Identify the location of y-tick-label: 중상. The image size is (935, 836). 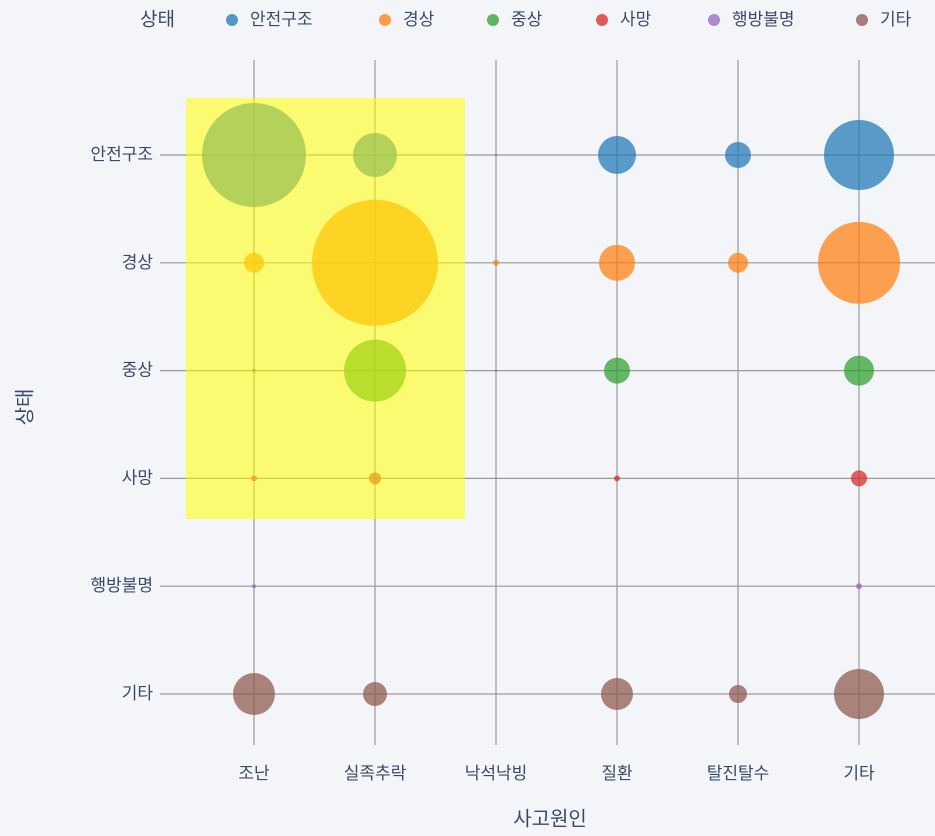
(138, 371).